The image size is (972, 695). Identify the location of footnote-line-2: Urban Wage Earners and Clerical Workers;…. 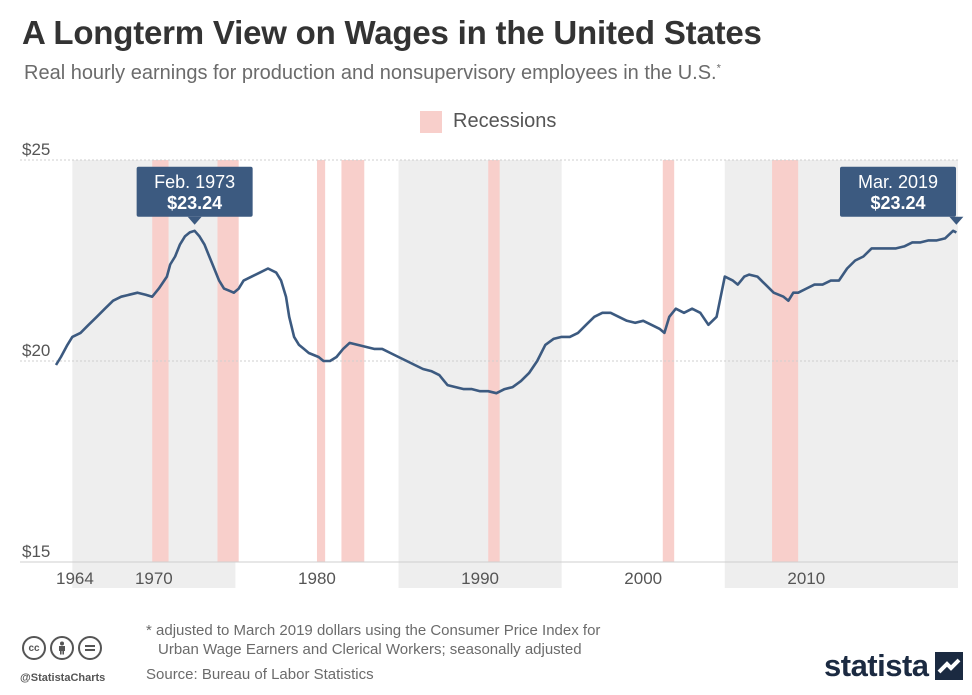
(370, 649).